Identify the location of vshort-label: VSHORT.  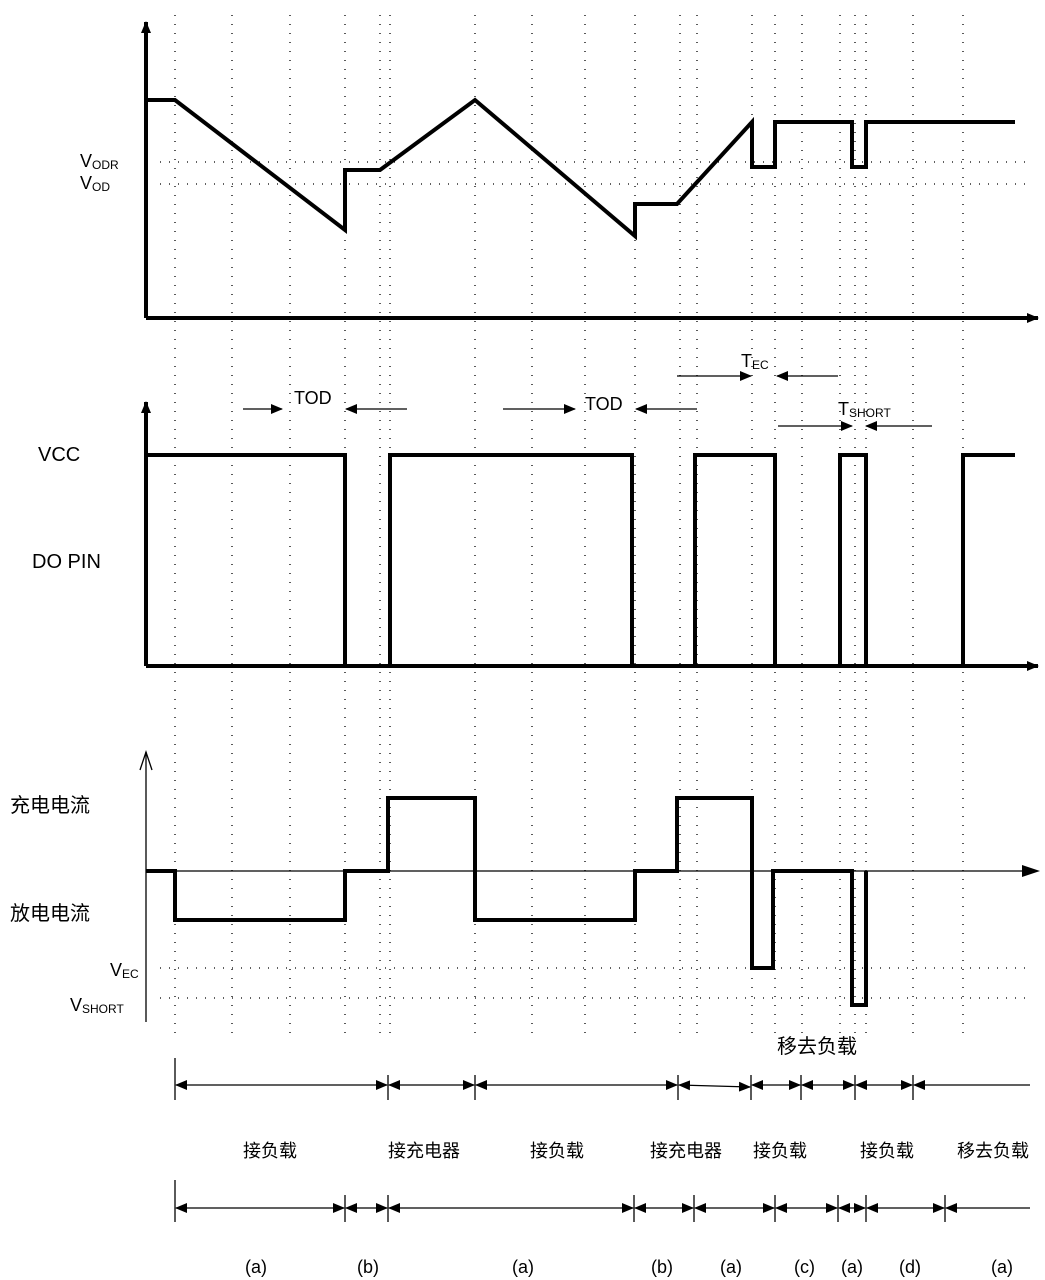
(97, 1005).